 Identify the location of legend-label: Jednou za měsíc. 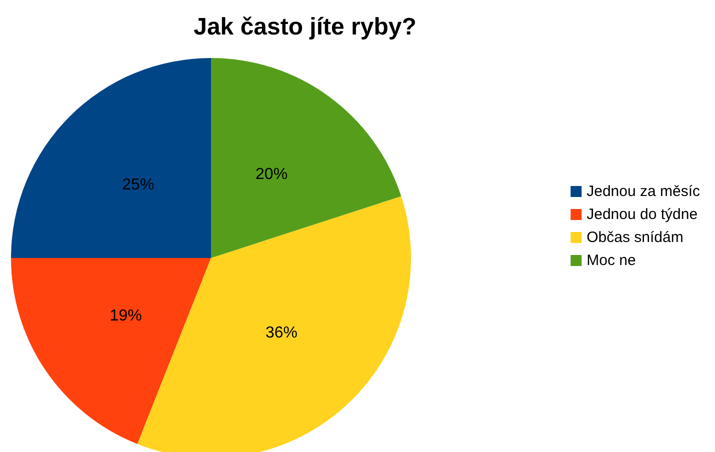
(643, 191).